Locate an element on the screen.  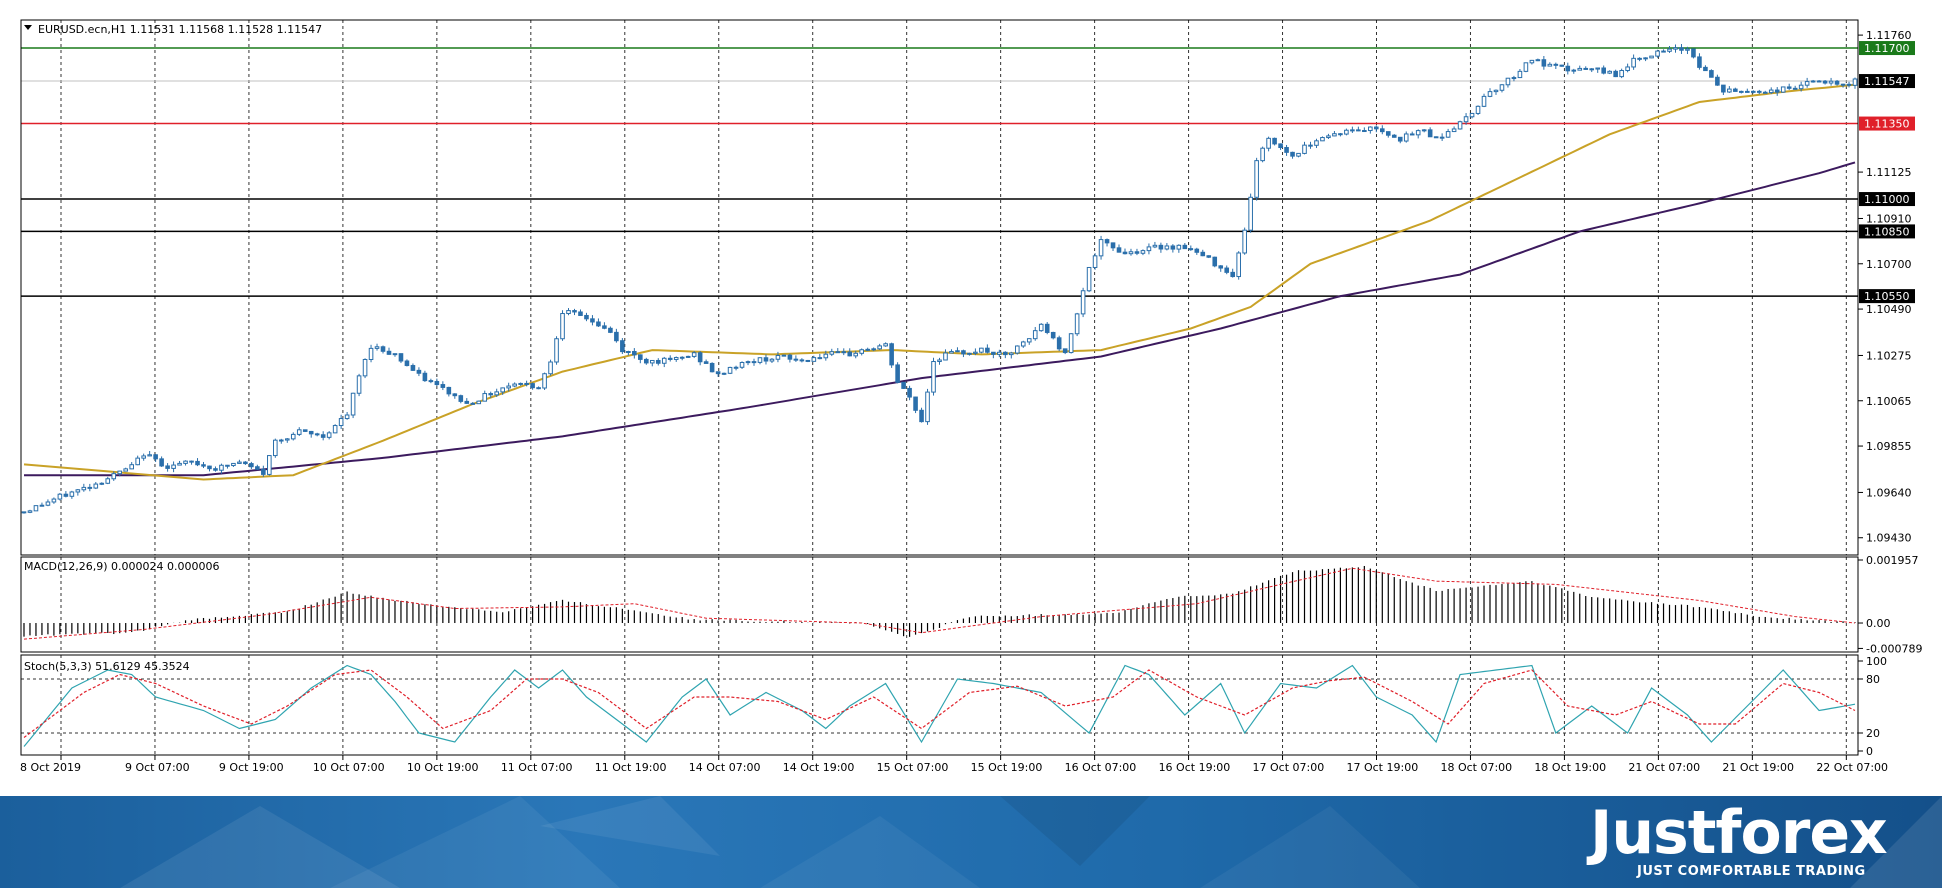
stoch-title: Stoch(5,3,3) 51.6129 45.3524 is located at coordinates (107, 666).